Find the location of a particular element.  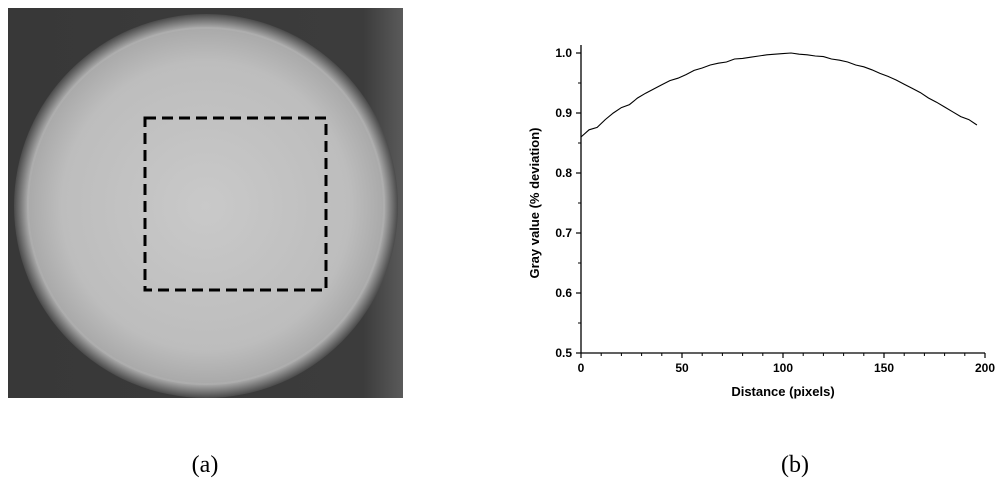

data-line is located at coordinates (779, 95).